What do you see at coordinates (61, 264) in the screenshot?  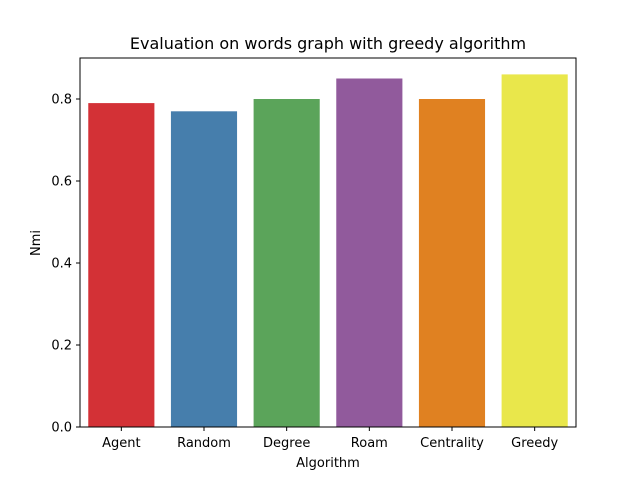 I see `y-tick-label-2: 0.4` at bounding box center [61, 264].